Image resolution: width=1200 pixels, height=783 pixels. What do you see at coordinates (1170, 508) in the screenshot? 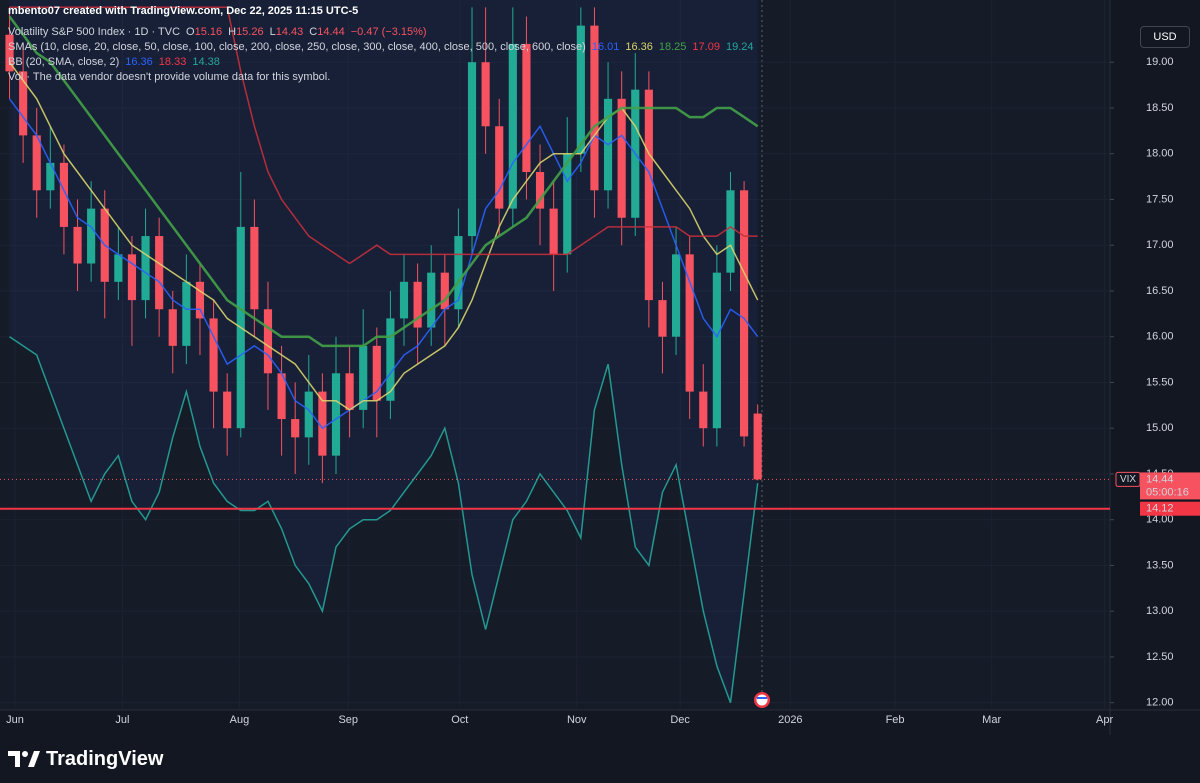
I see `level-tag` at bounding box center [1170, 508].